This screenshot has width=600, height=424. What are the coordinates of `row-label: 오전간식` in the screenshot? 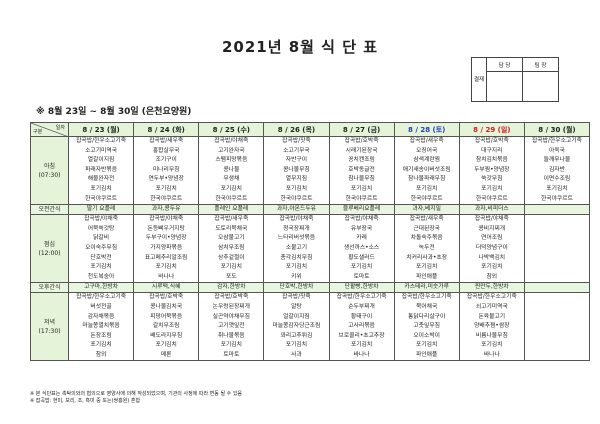 It's located at (49, 210).